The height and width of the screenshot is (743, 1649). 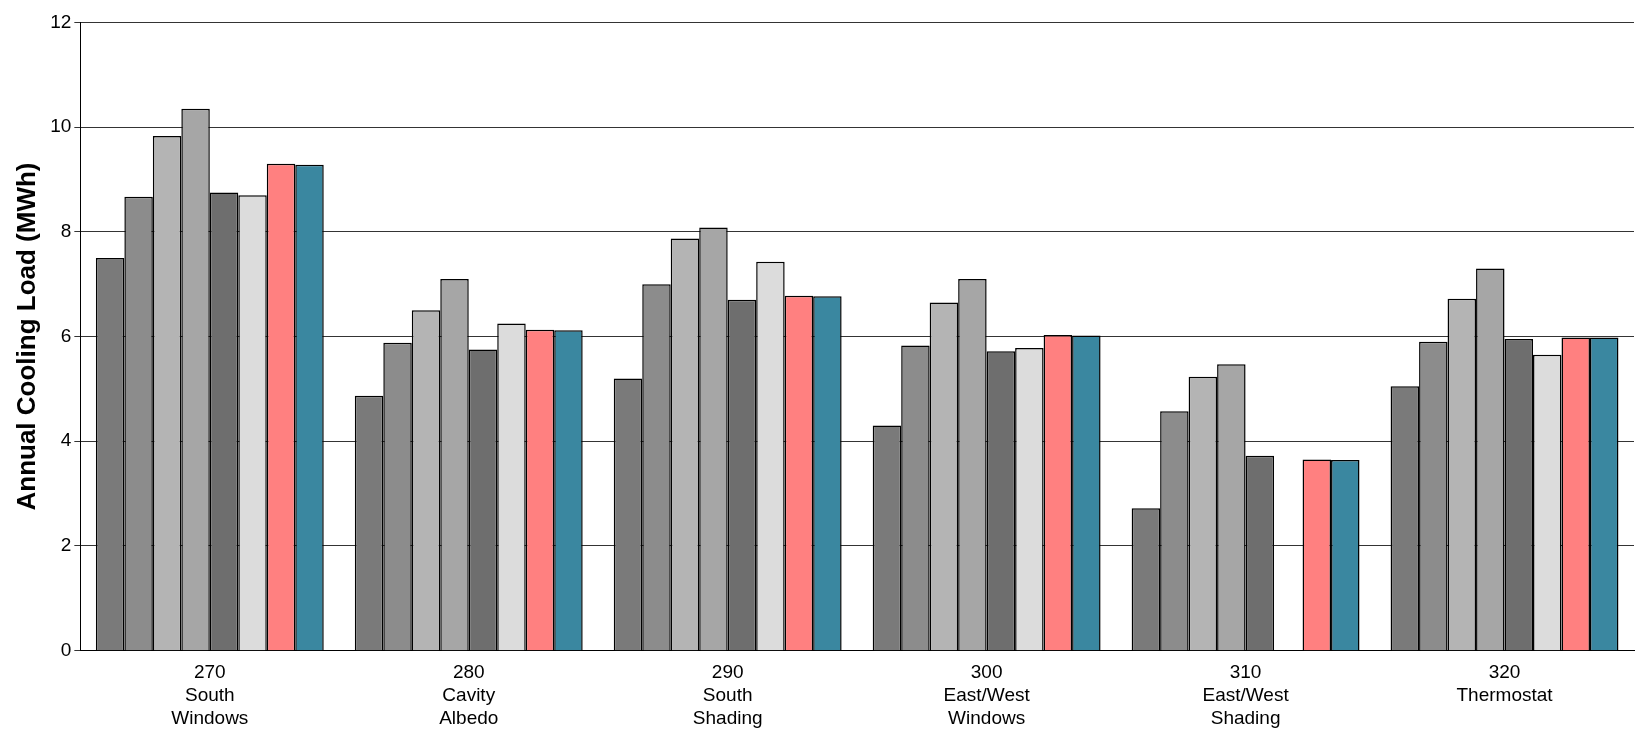 I want to click on x-tick-label: 280 Cavity Albedo, so click(x=469, y=694).